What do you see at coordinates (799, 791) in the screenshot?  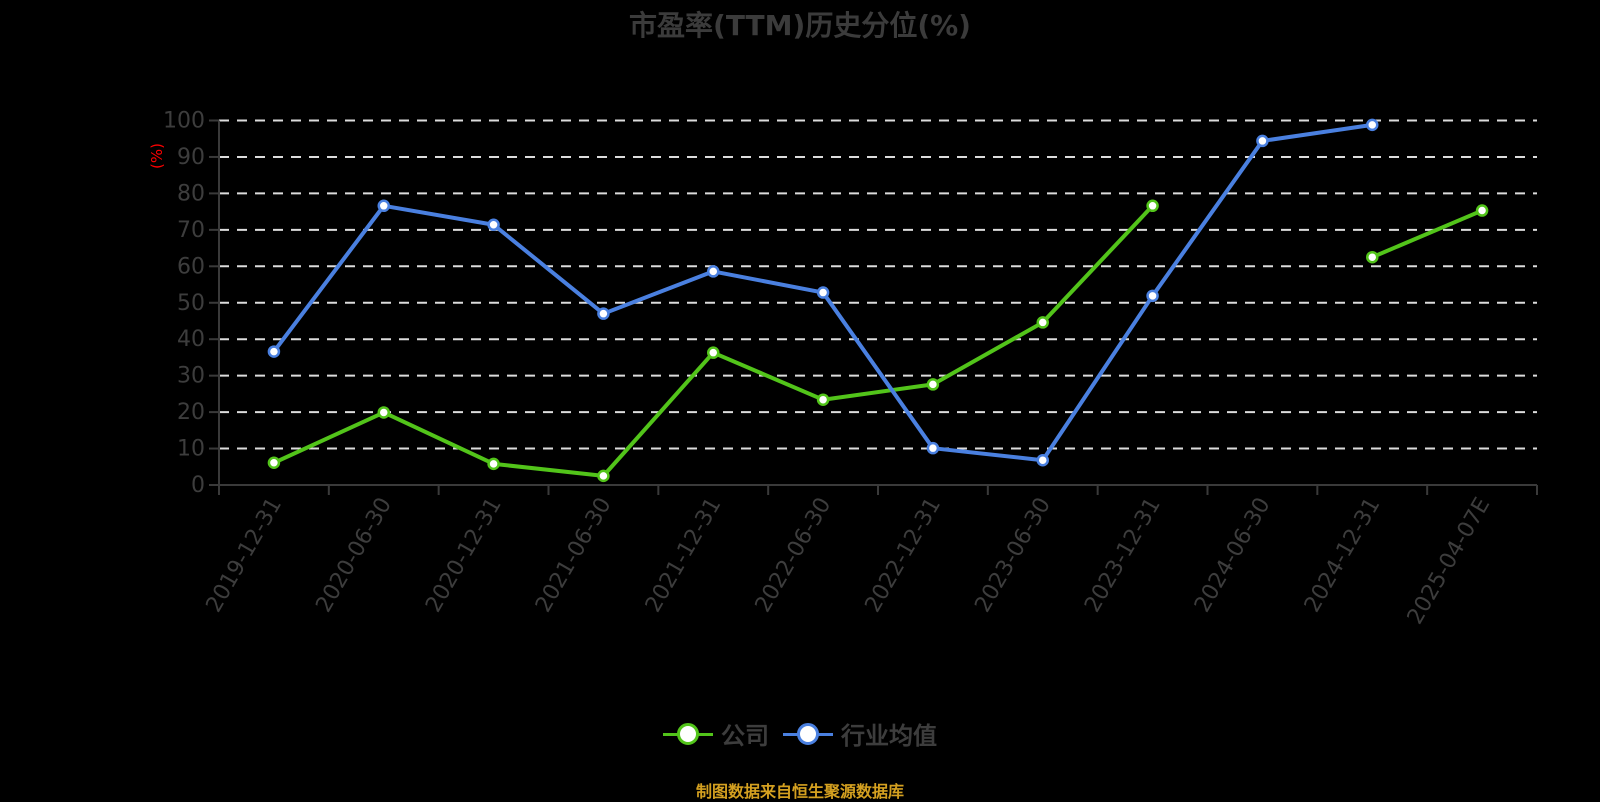 I see `data-source-footer: 制图数据来自恒生聚源数据库` at bounding box center [799, 791].